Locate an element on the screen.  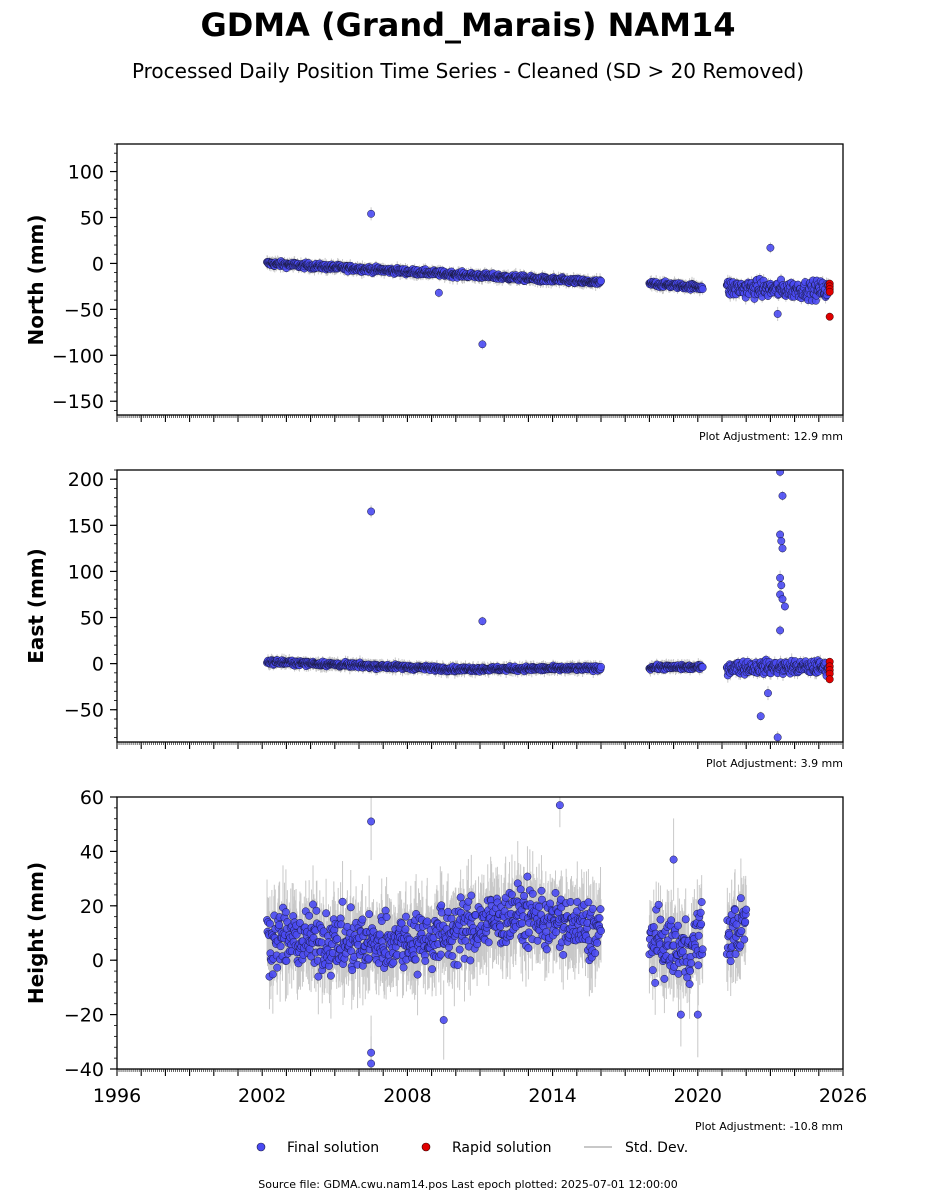
chart-title: GDMA (Grand_Marais) NAM14 is located at coordinates (467, 25).